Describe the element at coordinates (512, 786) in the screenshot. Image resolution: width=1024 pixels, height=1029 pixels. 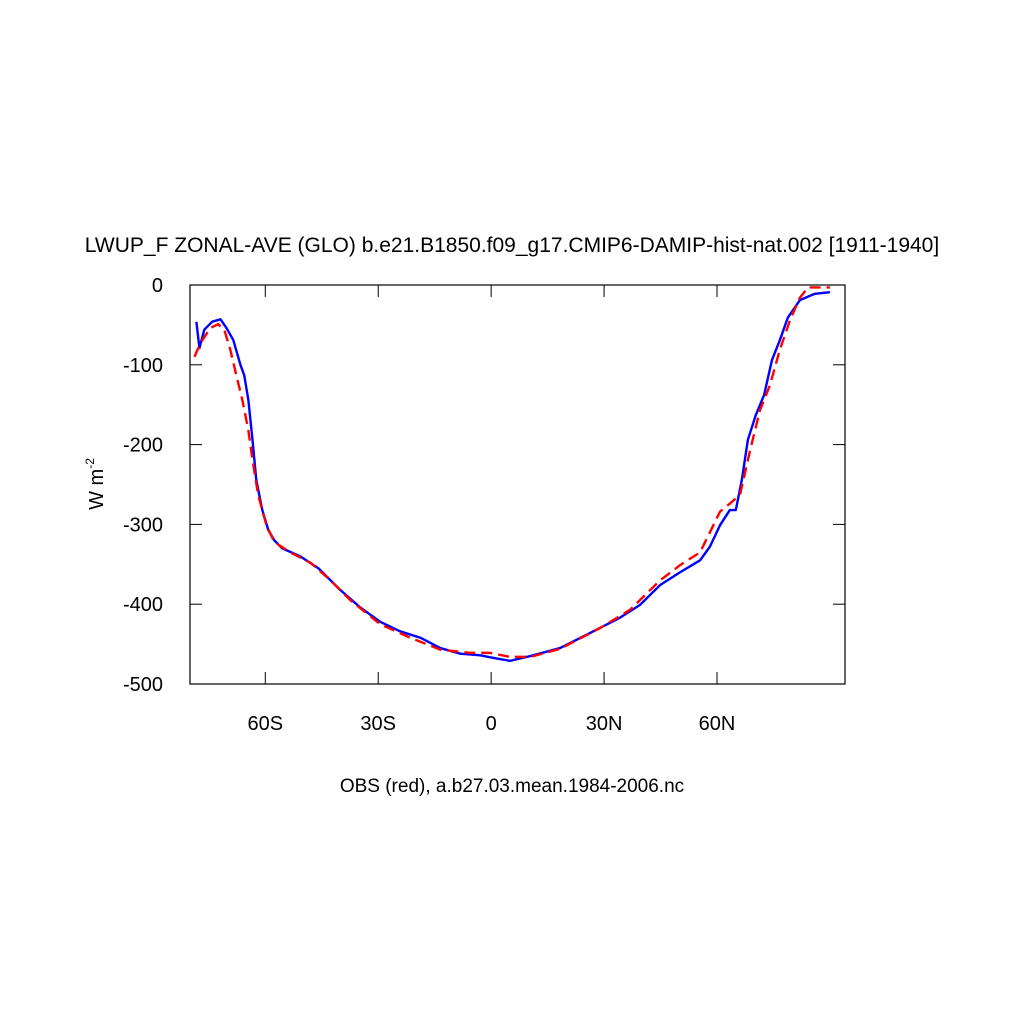
I see `chart-subtitle: OBS (red), a.b27.03.mean.1984-2006.nc` at that location.